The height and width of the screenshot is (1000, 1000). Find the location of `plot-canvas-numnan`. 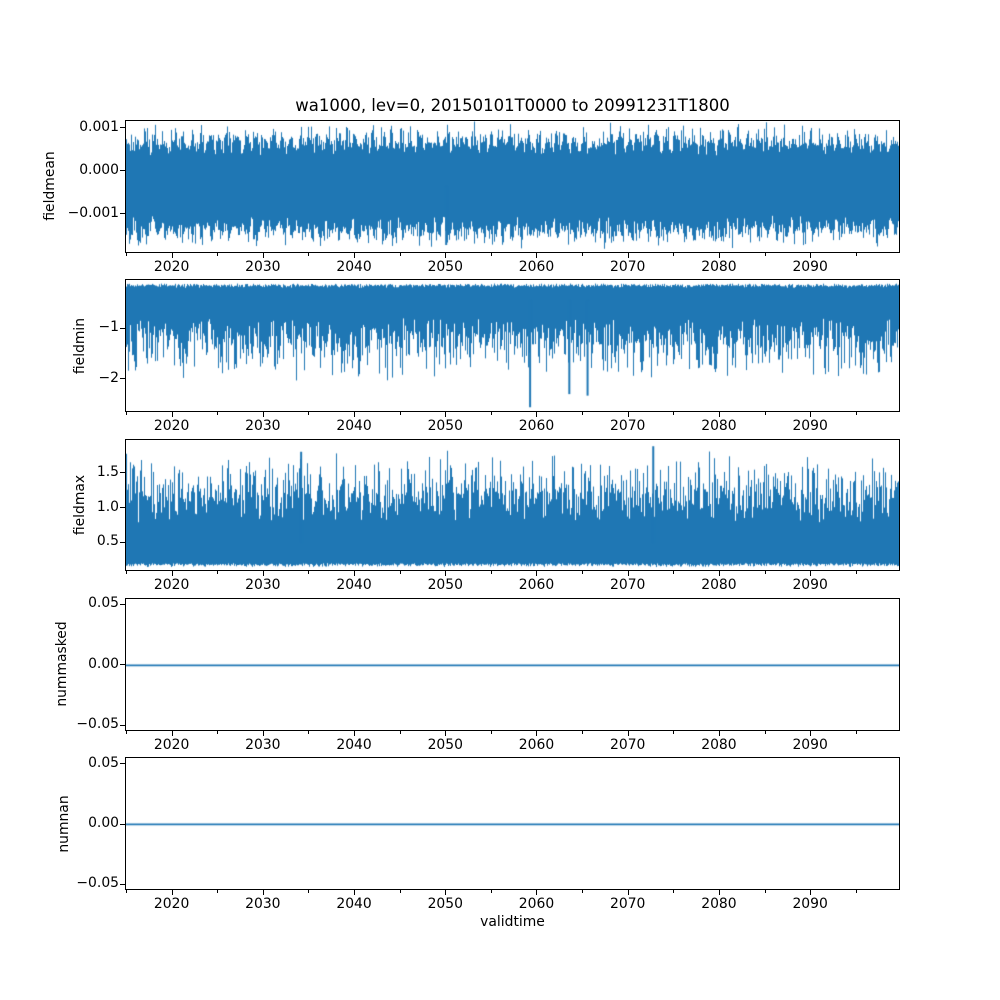

plot-canvas-numnan is located at coordinates (512, 824).